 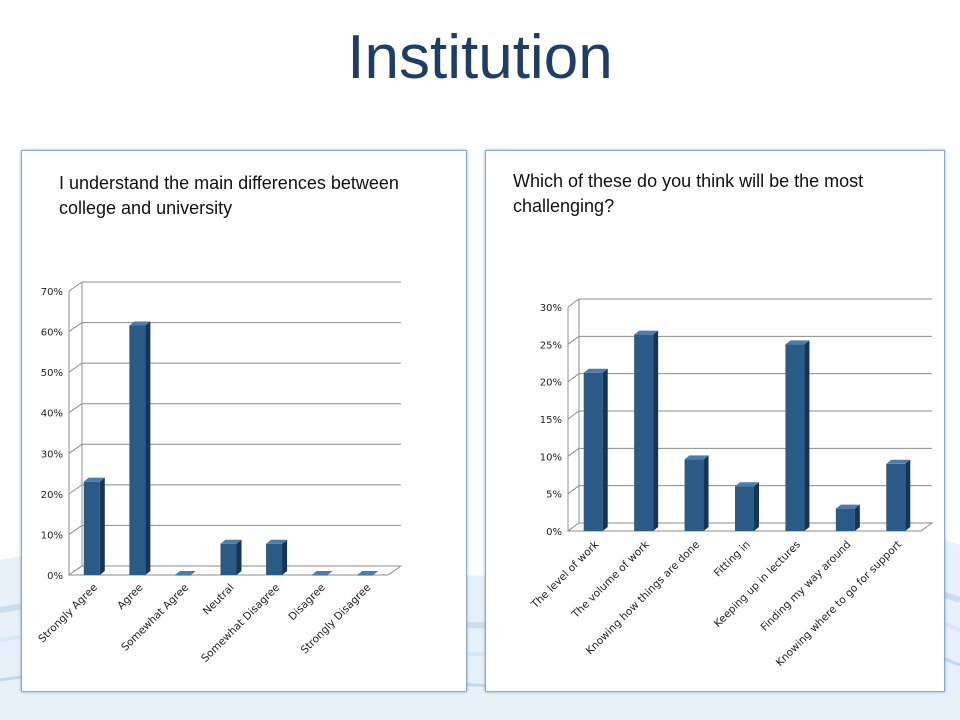 I want to click on x-tick-label: Keeping up in lectures, so click(x=757, y=584).